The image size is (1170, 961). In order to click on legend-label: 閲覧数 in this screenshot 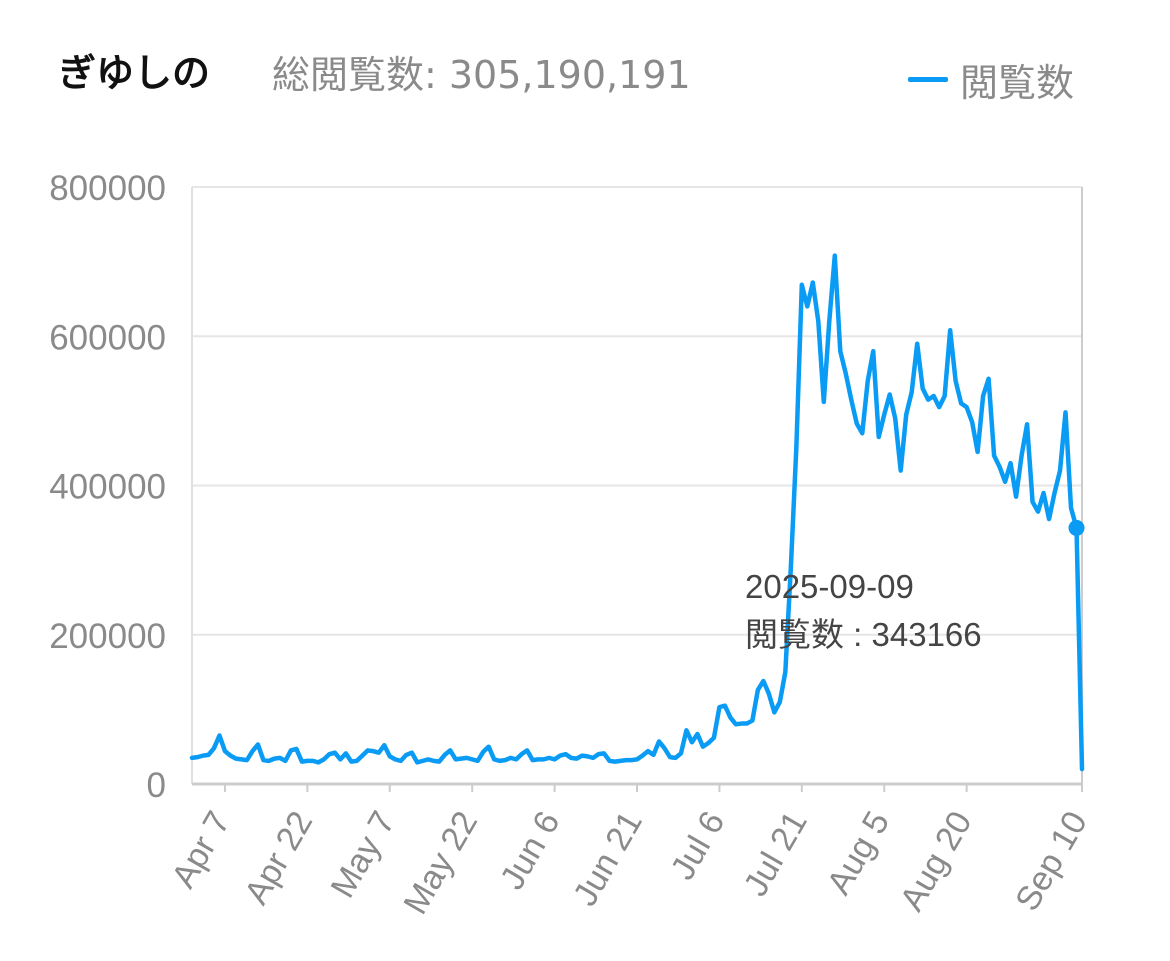, I will do `click(1017, 83)`.